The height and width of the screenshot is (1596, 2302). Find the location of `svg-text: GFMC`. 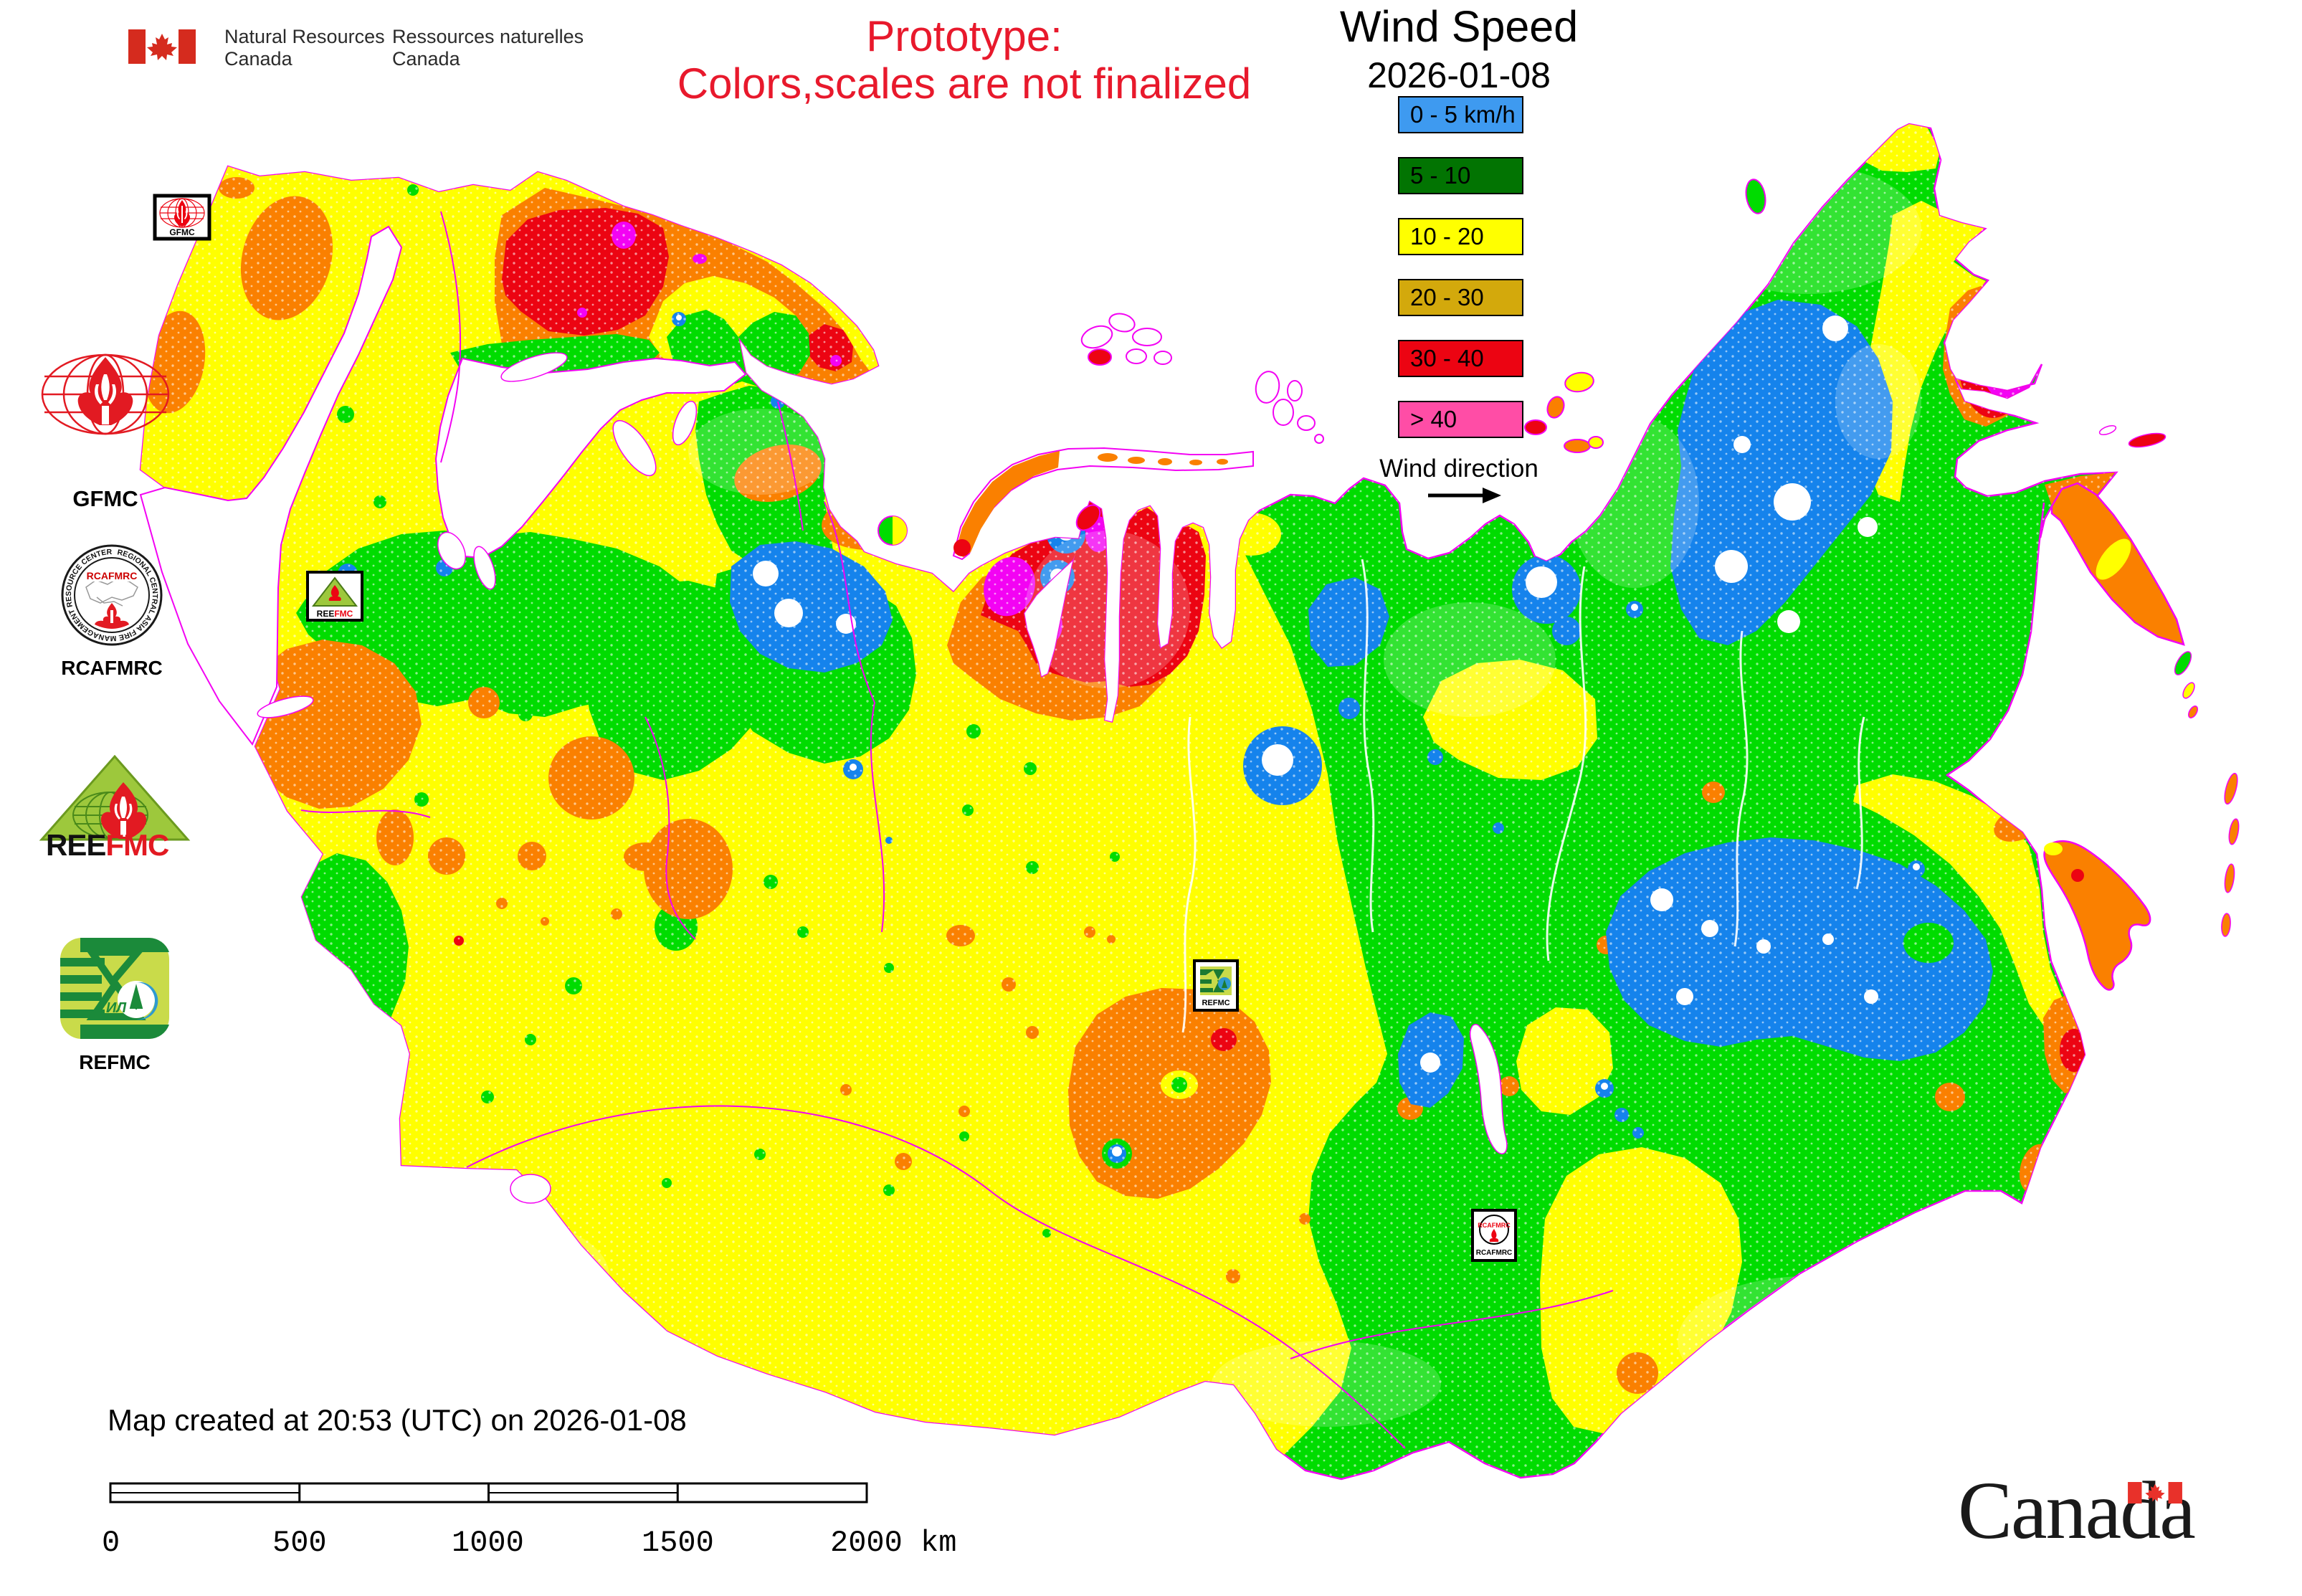

svg-text: GFMC is located at coordinates (182, 232).